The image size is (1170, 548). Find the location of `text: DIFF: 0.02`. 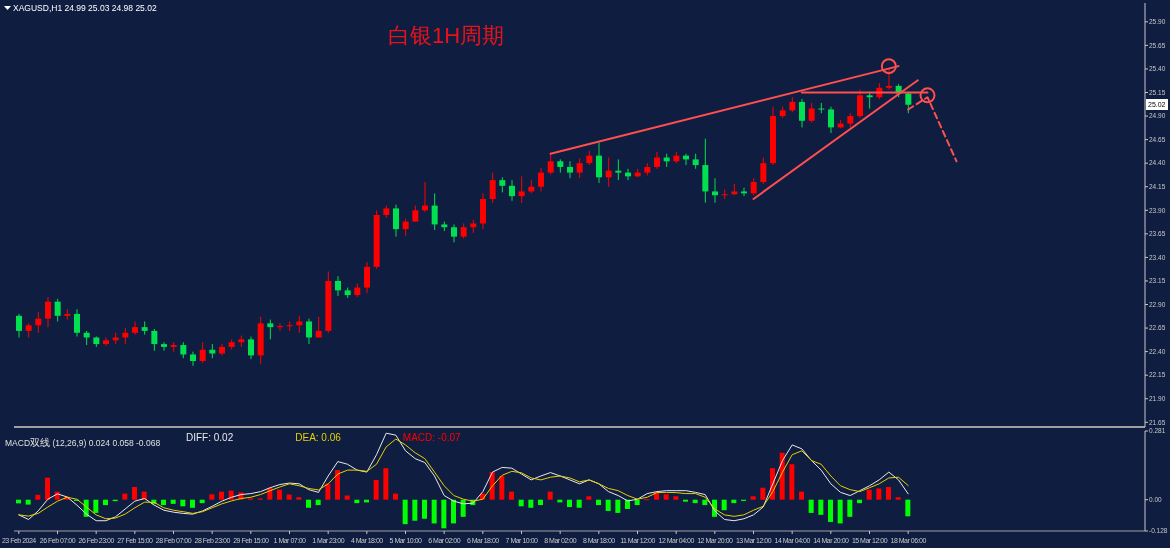

text: DIFF: 0.02 is located at coordinates (210, 437).